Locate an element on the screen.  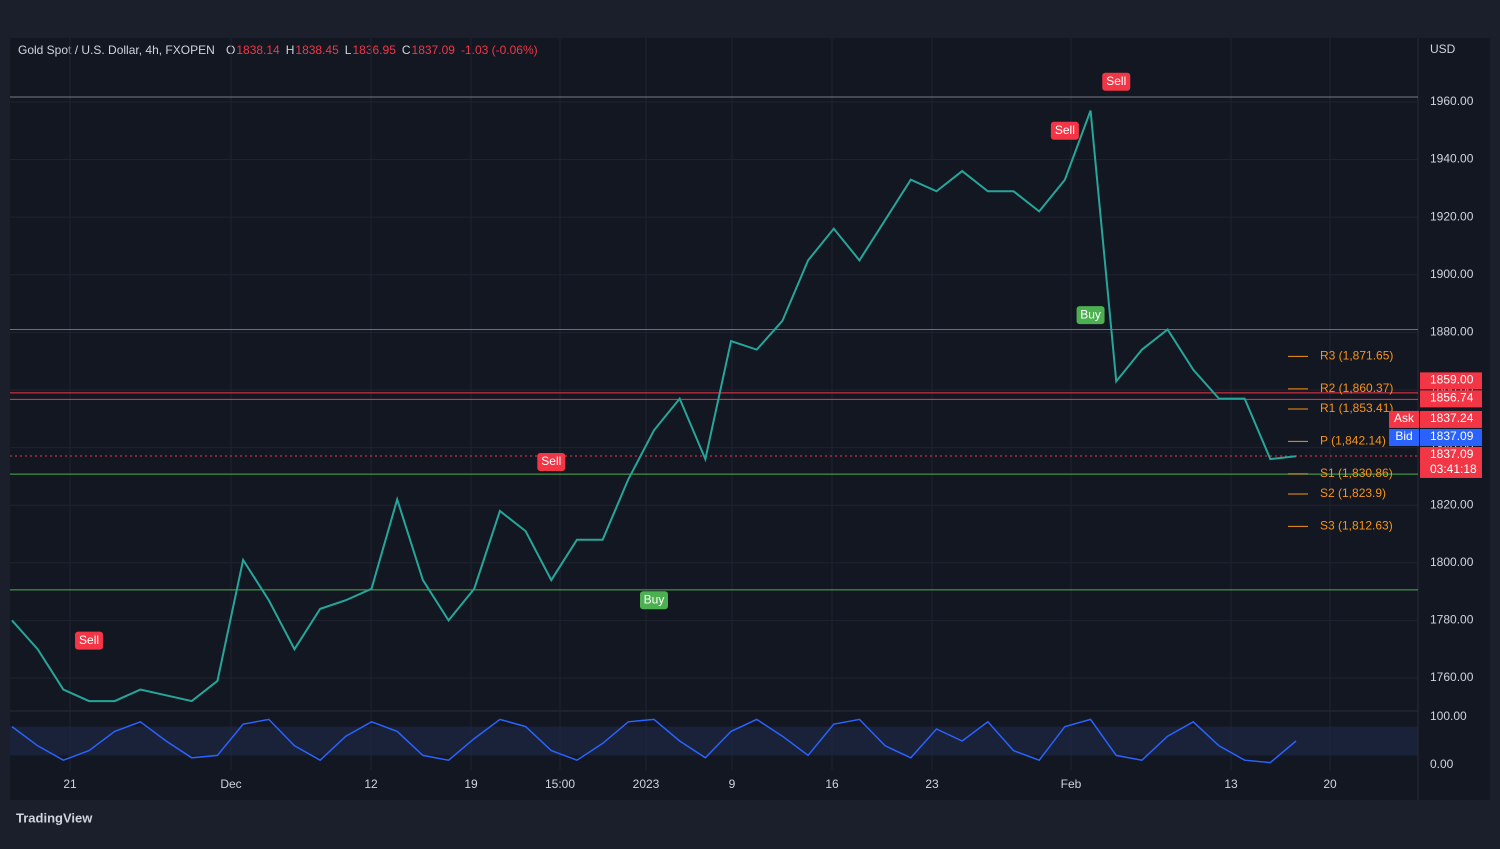
y-tick-label: 1780.00 is located at coordinates (1452, 620).